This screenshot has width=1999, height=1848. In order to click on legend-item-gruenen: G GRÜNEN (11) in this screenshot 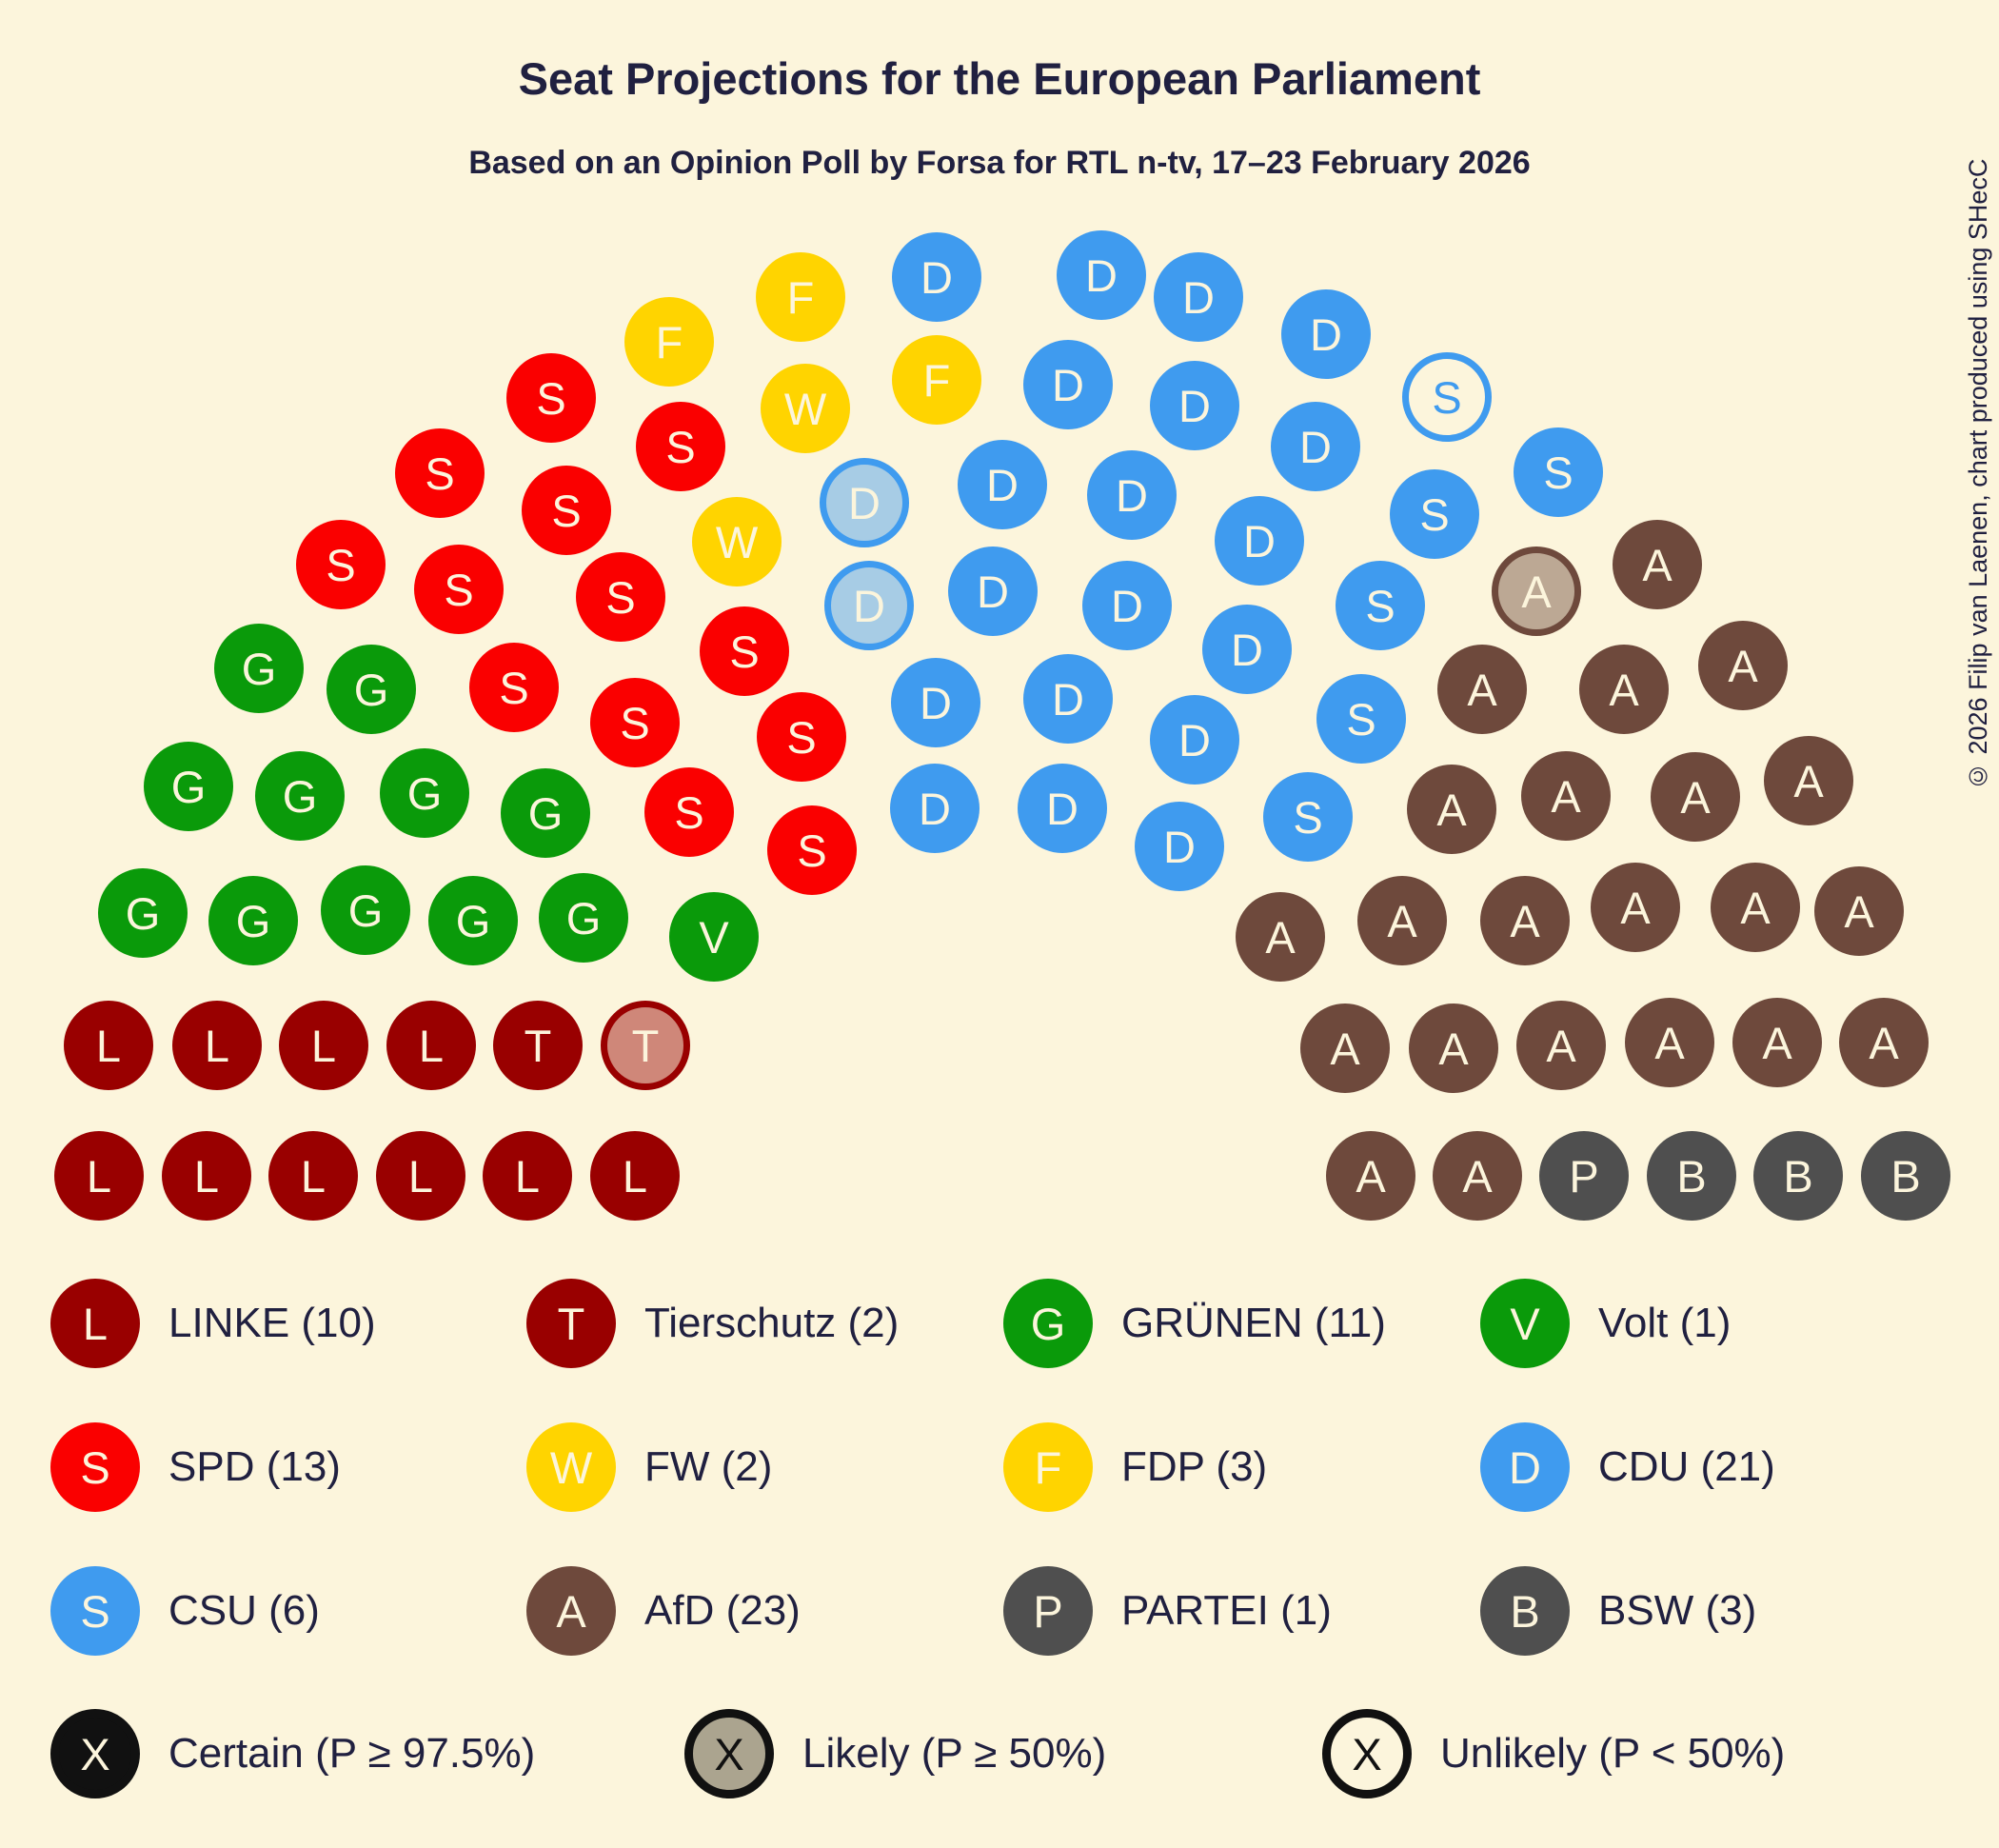, I will do `click(1194, 1323)`.